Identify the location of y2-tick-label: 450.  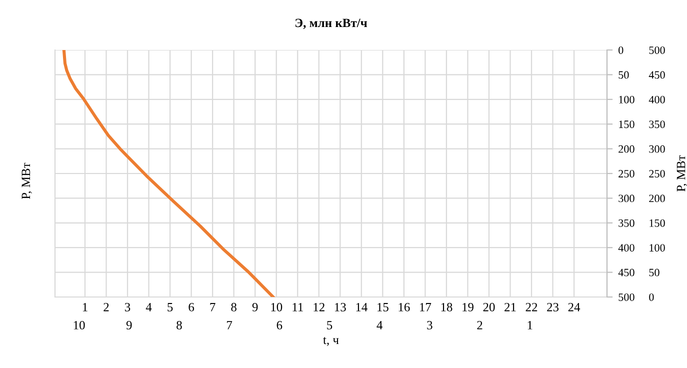
(626, 272).